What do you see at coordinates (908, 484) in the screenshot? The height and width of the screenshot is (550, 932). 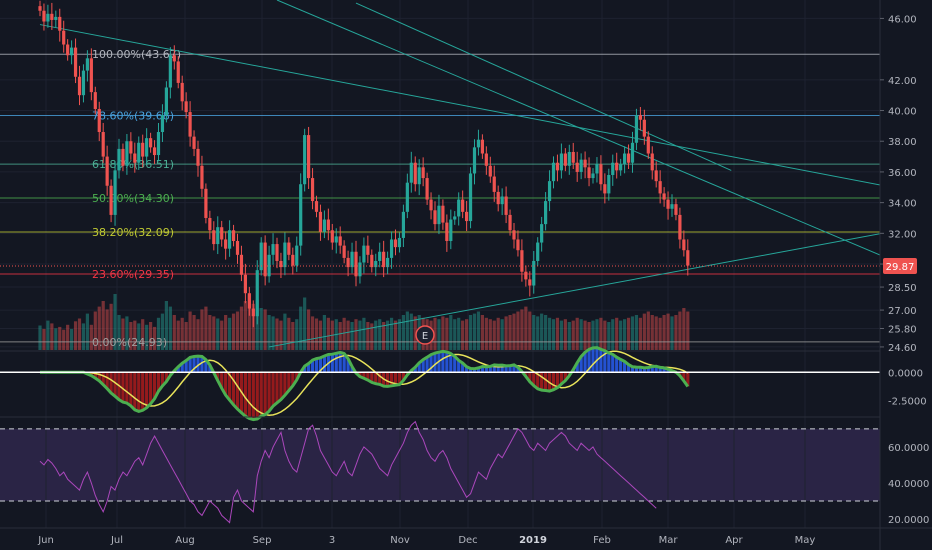 I see `rsi-tick-label: 40.0000` at bounding box center [908, 484].